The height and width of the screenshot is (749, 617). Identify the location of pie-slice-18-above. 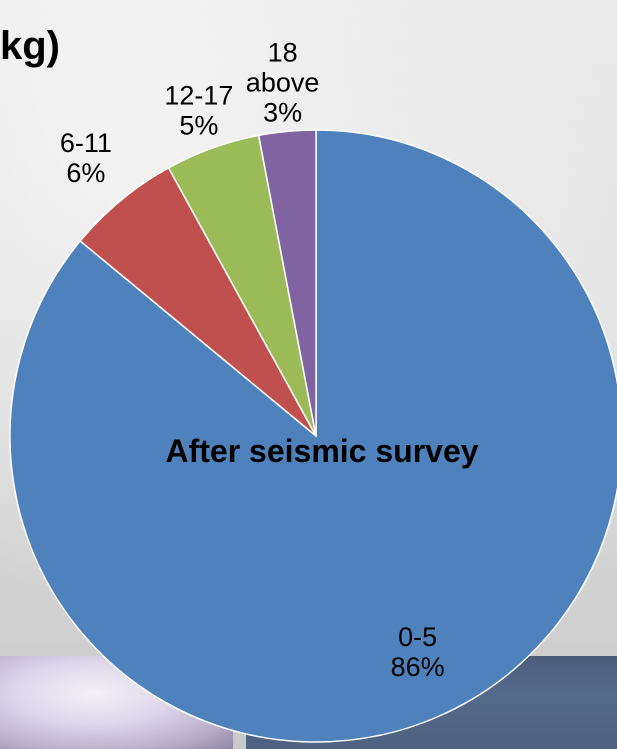
(287, 283).